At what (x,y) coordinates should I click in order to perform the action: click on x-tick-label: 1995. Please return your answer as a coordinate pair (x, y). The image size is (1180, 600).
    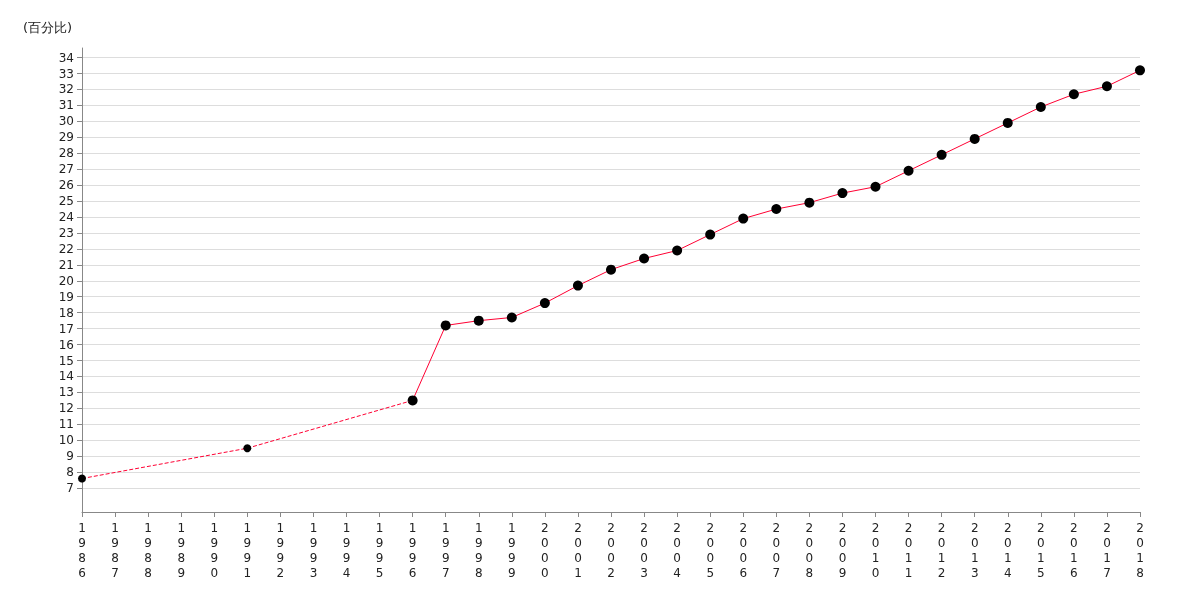
    Looking at the image, I should click on (379, 550).